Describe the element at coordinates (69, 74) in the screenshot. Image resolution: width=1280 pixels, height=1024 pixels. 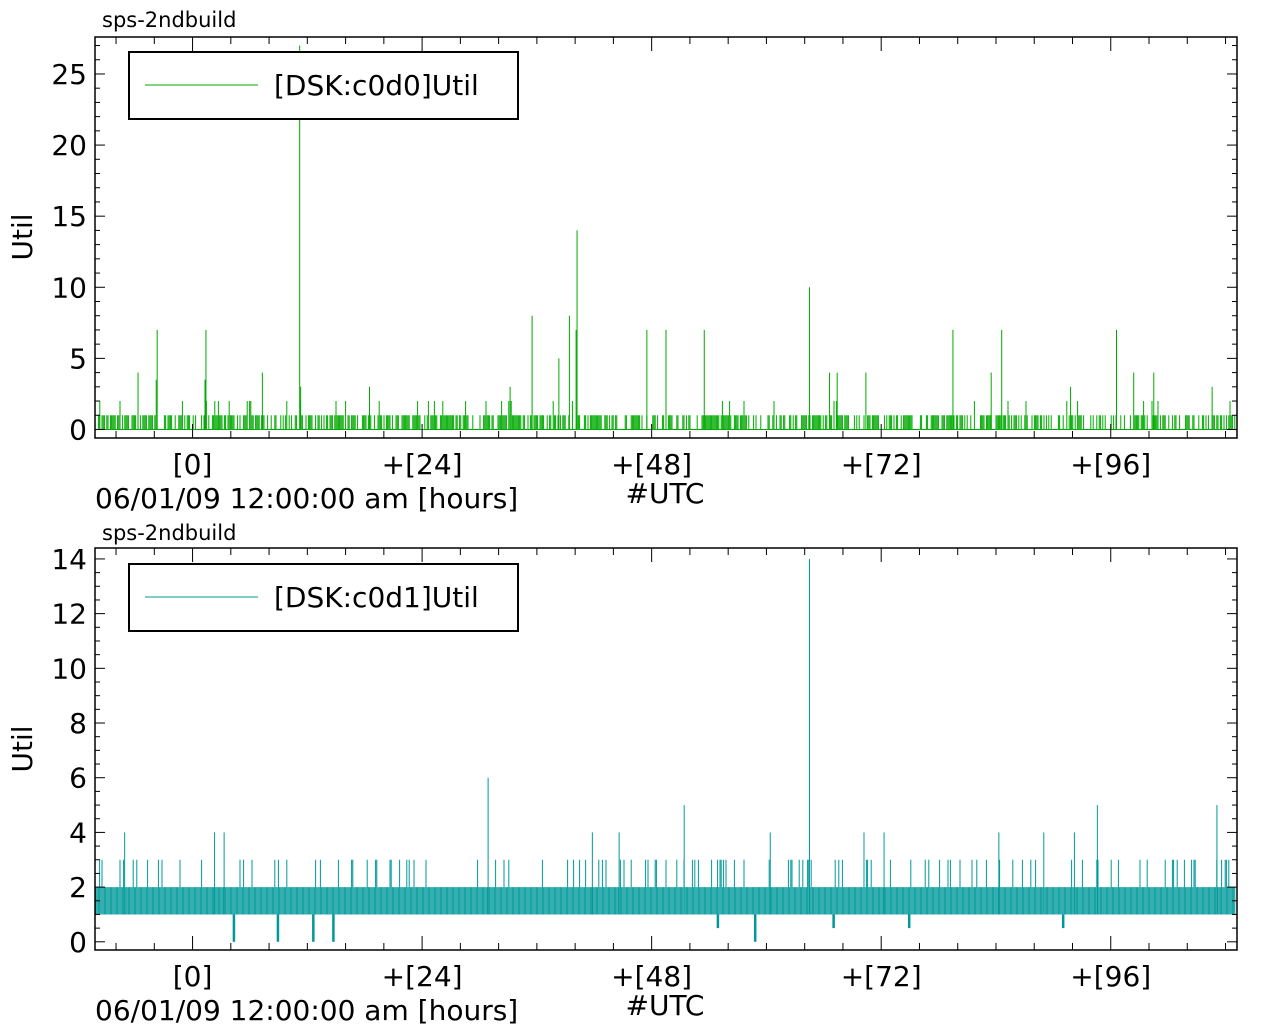
I see `y-tick-label: 25` at that location.